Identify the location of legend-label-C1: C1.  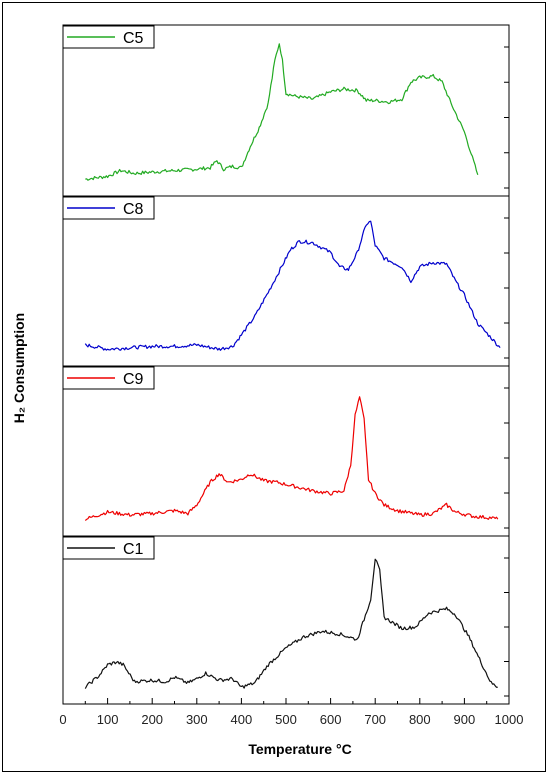
(133, 549).